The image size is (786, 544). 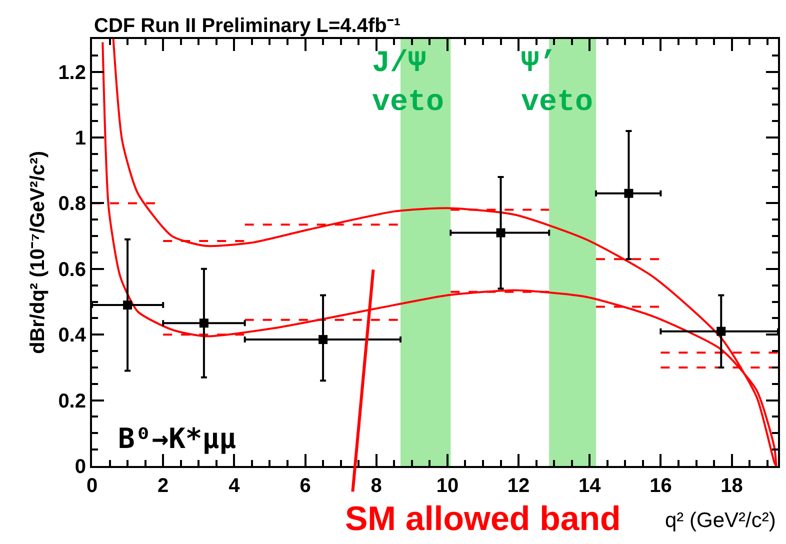 I want to click on y-tick-label: 0.4, so click(x=72, y=335).